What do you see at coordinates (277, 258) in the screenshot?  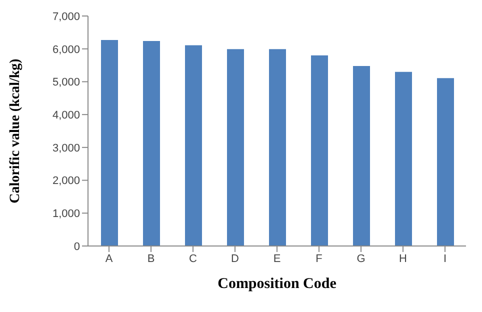 I see `x-tick-label: E` at bounding box center [277, 258].